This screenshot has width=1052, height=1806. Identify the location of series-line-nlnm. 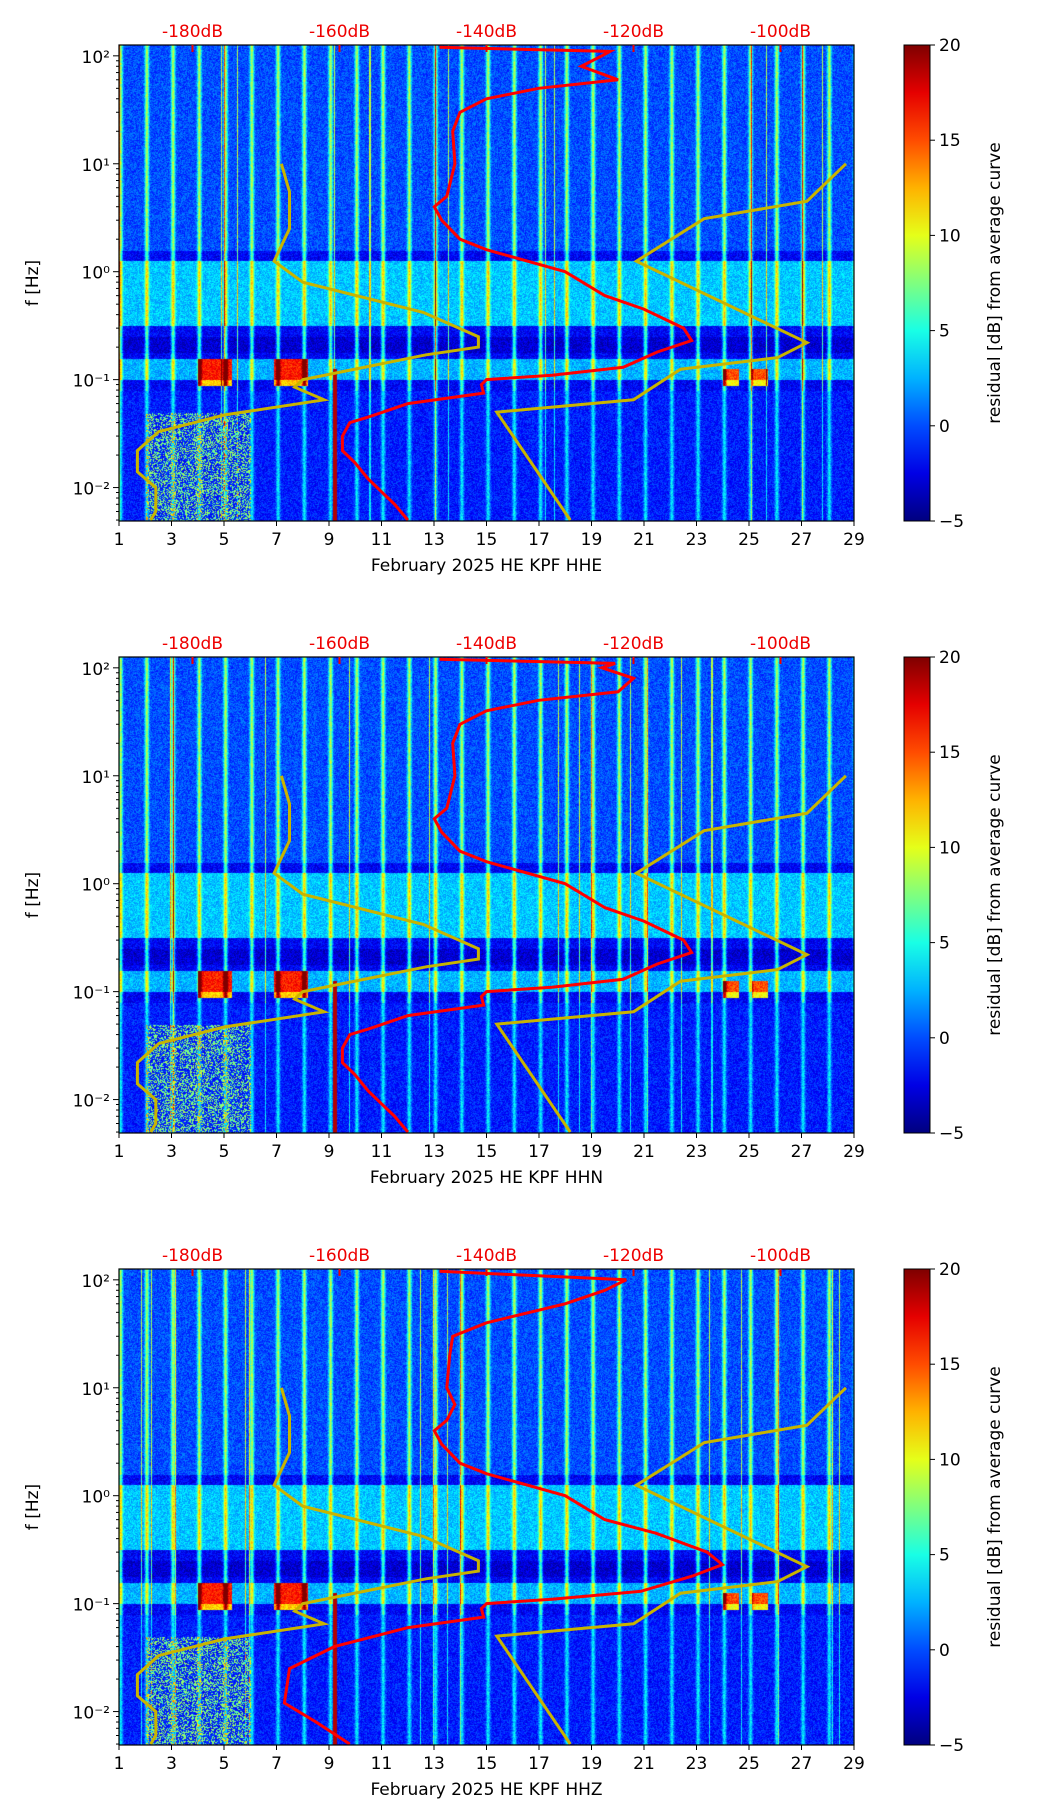
(307, 954).